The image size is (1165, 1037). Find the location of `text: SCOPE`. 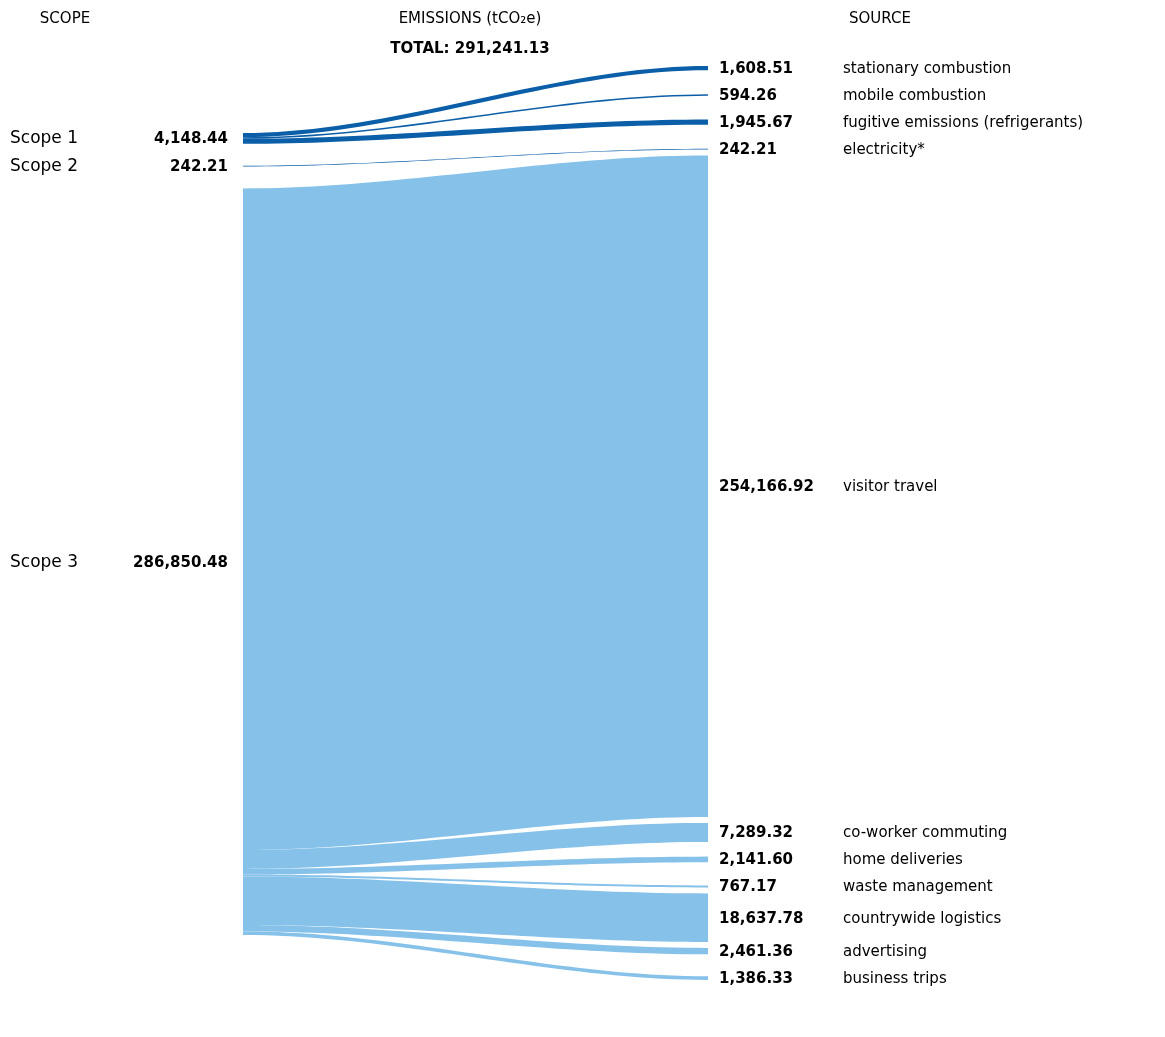

text: SCOPE is located at coordinates (65, 18).